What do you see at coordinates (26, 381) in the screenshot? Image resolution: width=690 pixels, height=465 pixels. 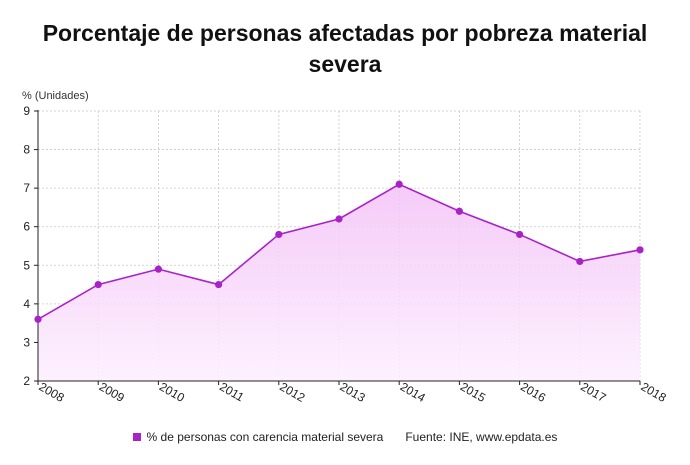 I see `y-tick-label: 2` at bounding box center [26, 381].